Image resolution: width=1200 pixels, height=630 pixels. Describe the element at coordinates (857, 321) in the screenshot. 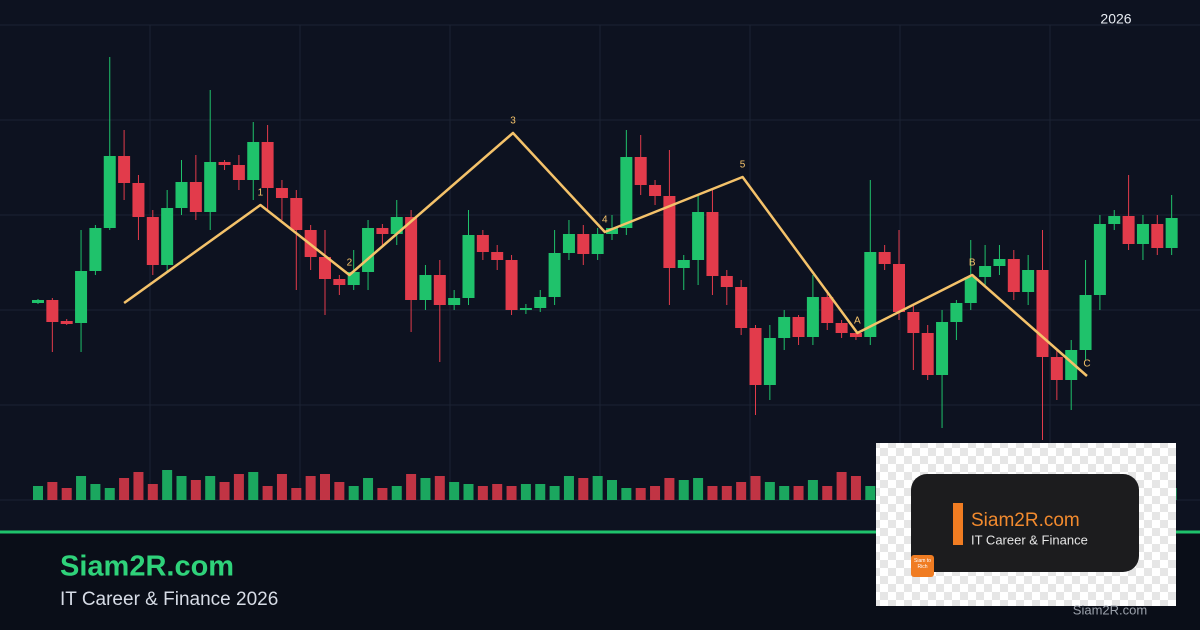

I see `wave-label: A` at that location.